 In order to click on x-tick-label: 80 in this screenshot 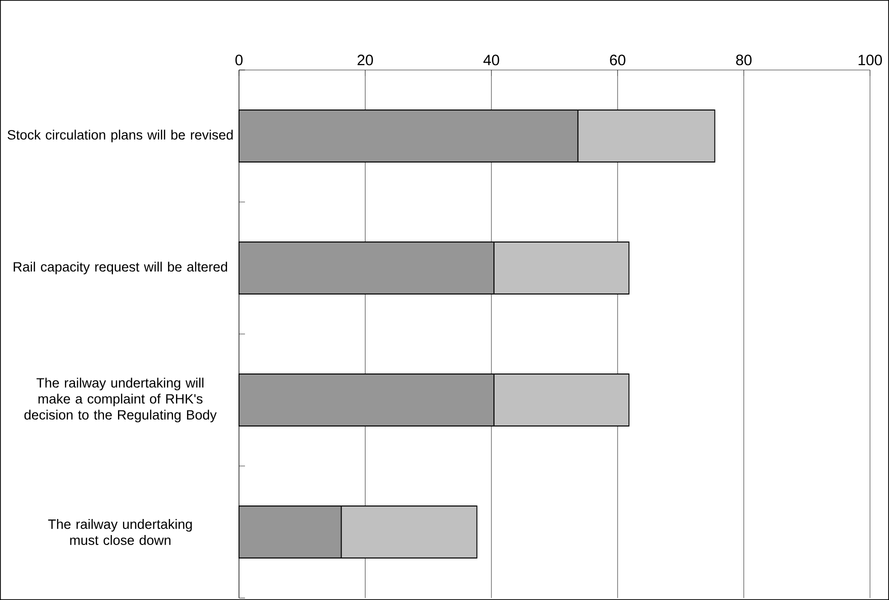, I will do `click(744, 60)`.